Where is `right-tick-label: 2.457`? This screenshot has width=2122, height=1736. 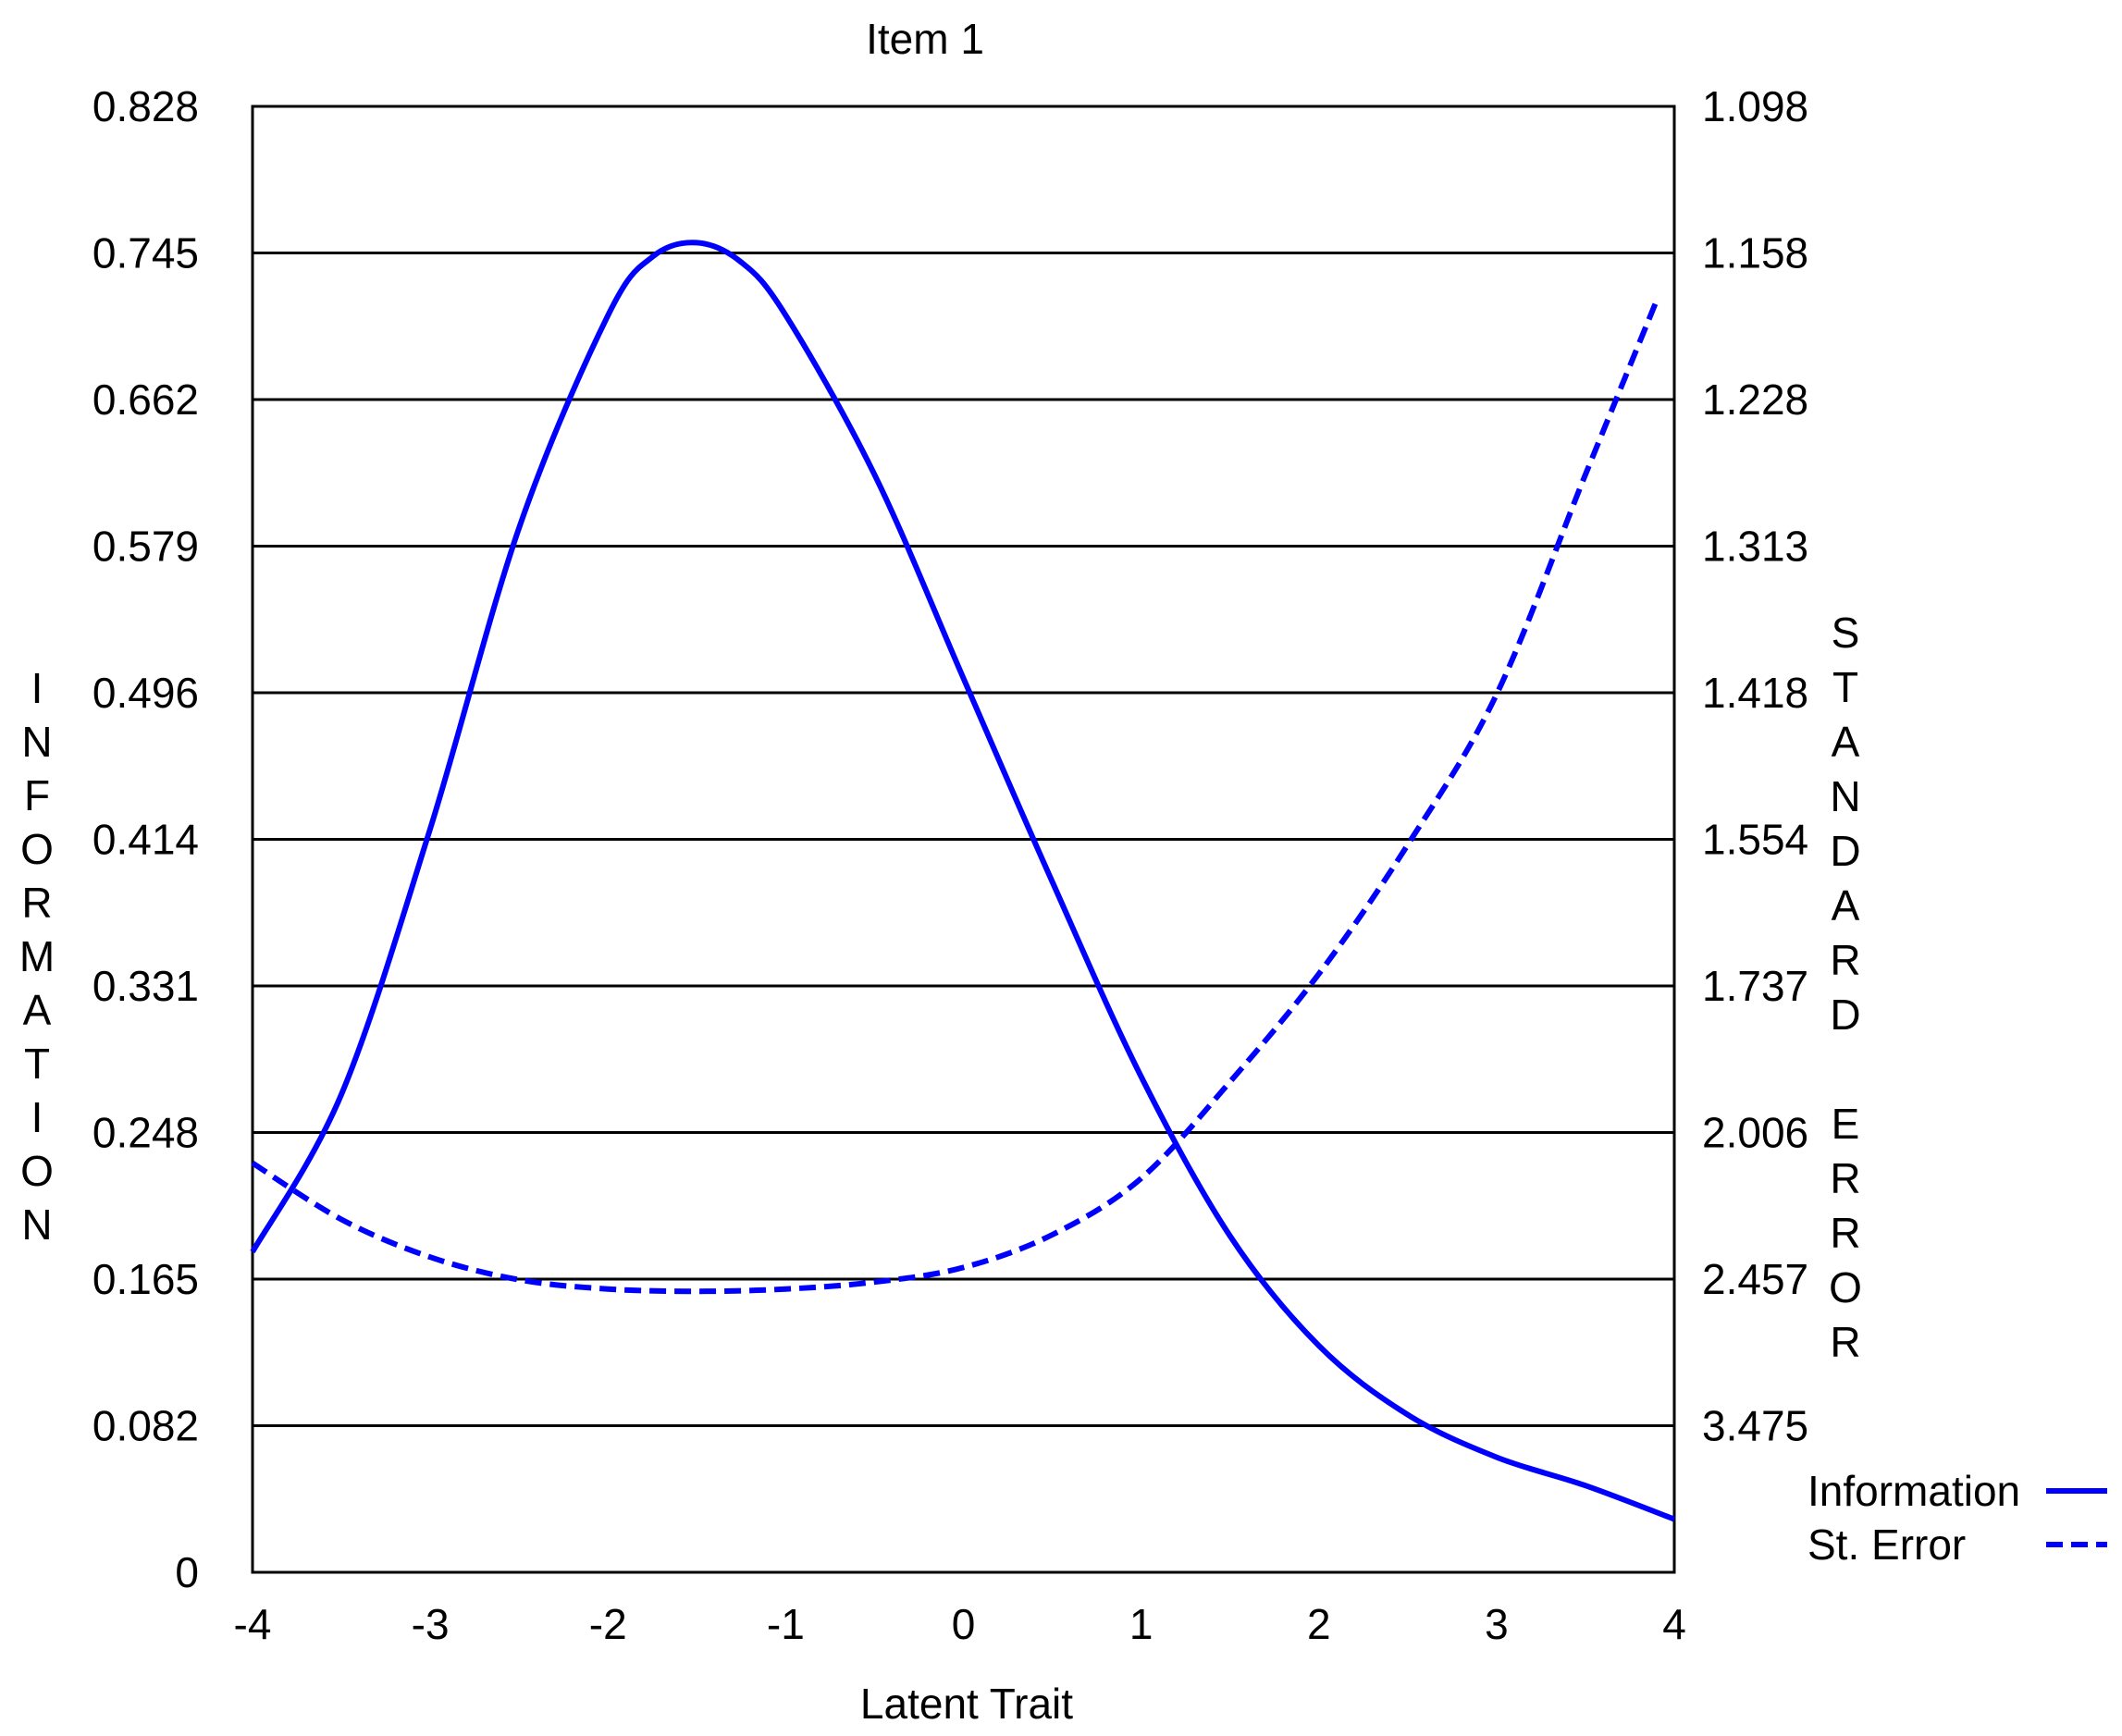 right-tick-label: 2.457 is located at coordinates (1755, 1279).